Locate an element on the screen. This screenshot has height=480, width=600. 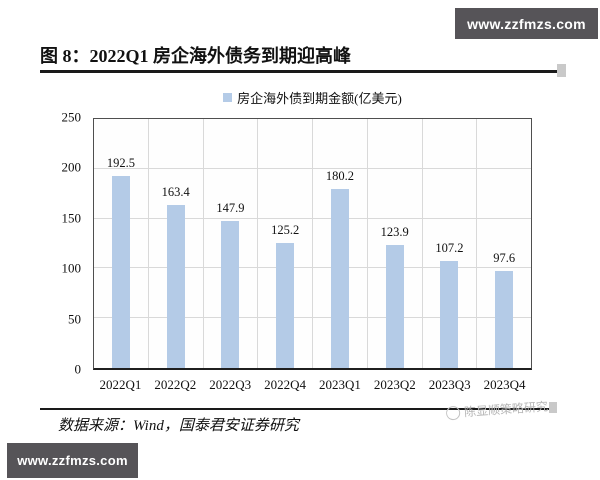
bottom-site-url: www.zzfmzs.com is located at coordinates (72, 460).